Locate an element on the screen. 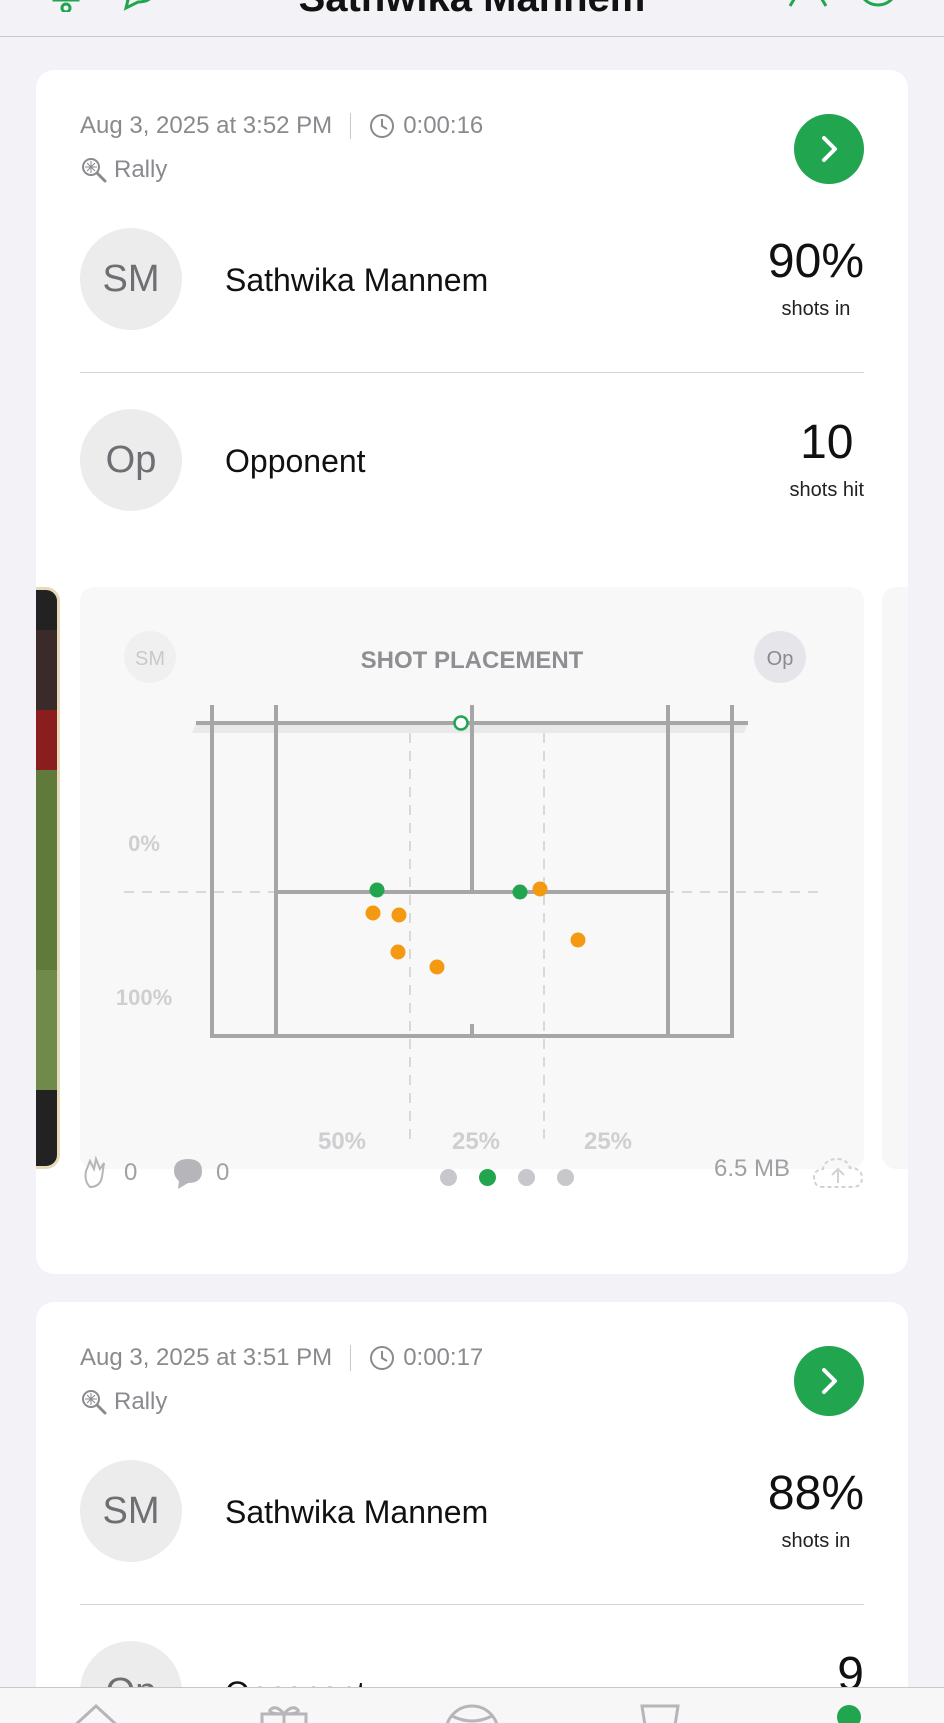  depth-label-0: 0% is located at coordinates (144, 843).